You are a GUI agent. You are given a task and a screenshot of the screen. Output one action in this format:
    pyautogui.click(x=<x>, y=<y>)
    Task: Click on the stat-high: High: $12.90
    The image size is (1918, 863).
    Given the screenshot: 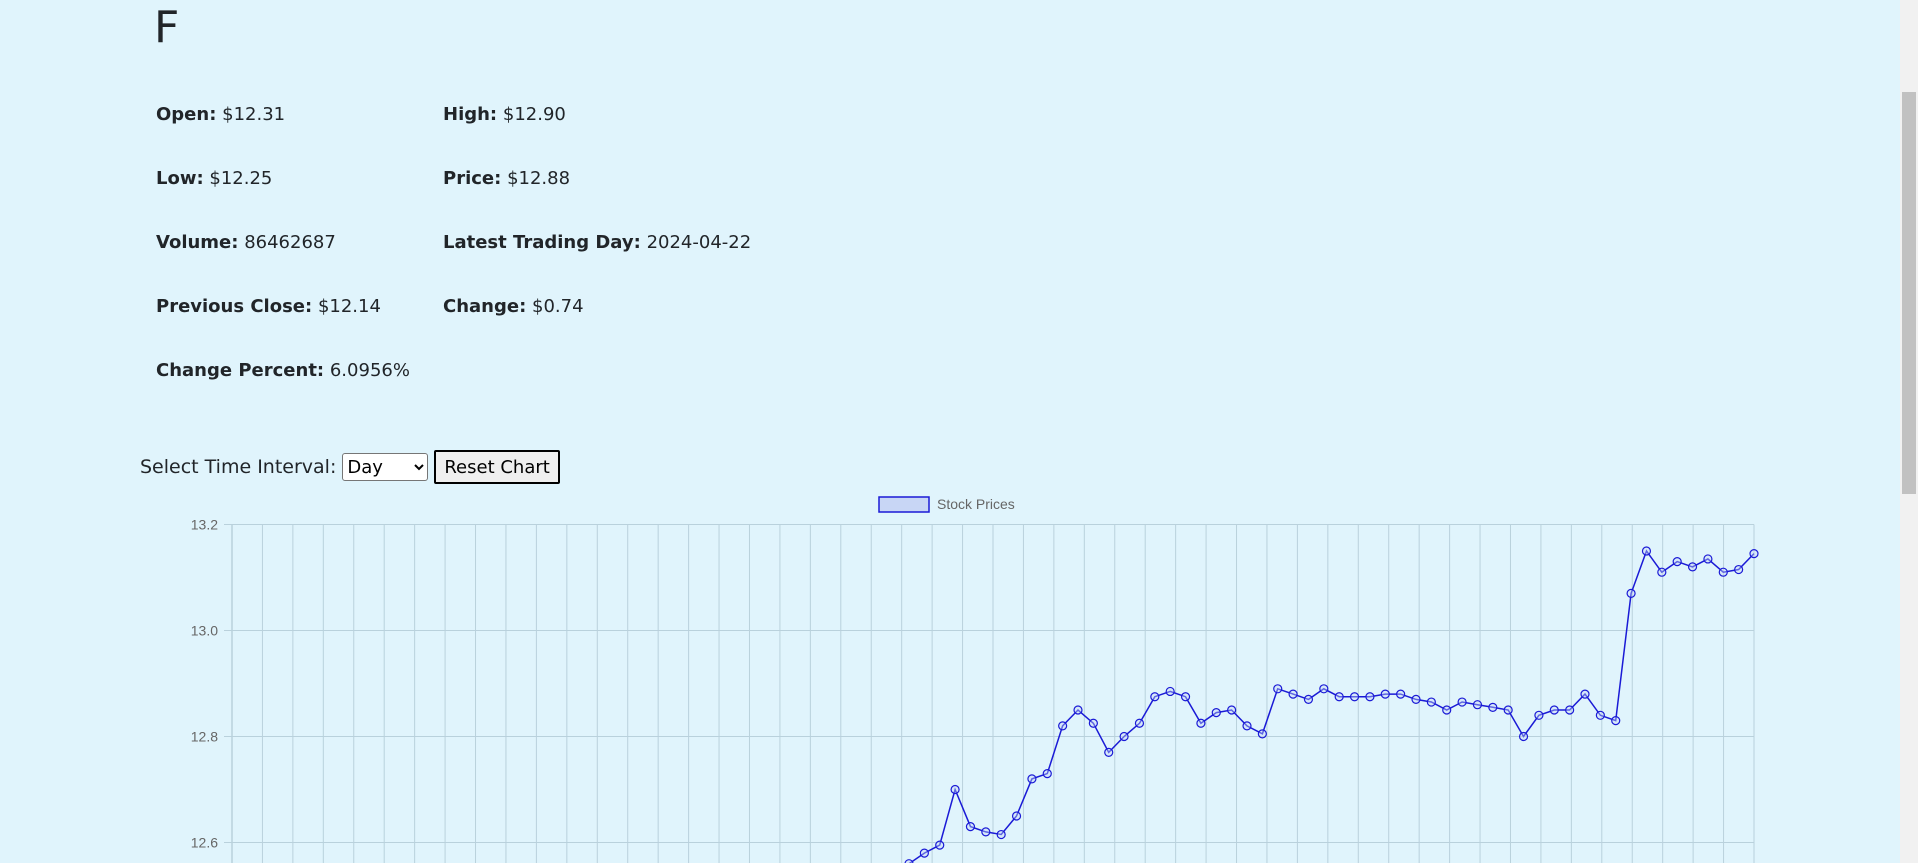 What is the action you would take?
    pyautogui.click(x=504, y=114)
    